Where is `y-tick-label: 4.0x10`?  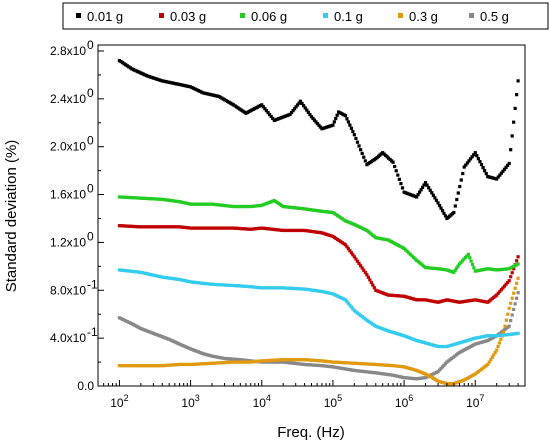
y-tick-label: 4.0x10 is located at coordinates (68, 338).